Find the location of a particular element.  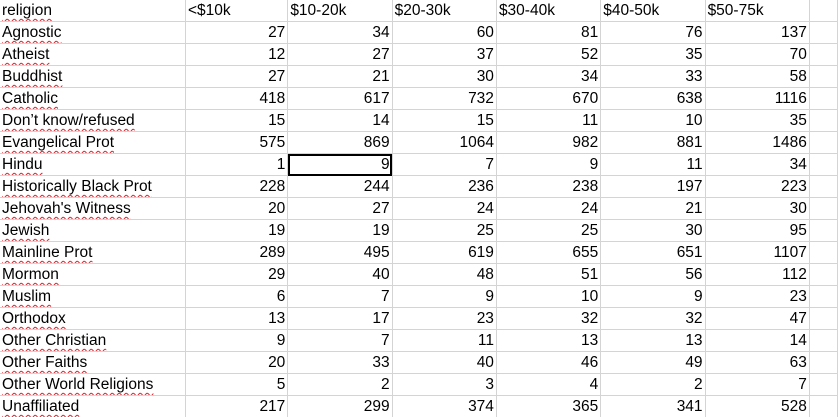

value-cell: 223 is located at coordinates (757, 186).